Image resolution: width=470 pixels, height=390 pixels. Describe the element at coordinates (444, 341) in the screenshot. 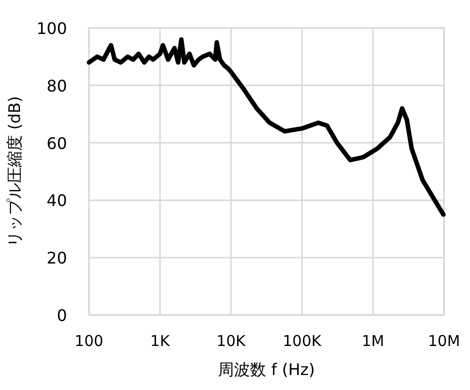

I see `x-tick-label: 10M` at that location.